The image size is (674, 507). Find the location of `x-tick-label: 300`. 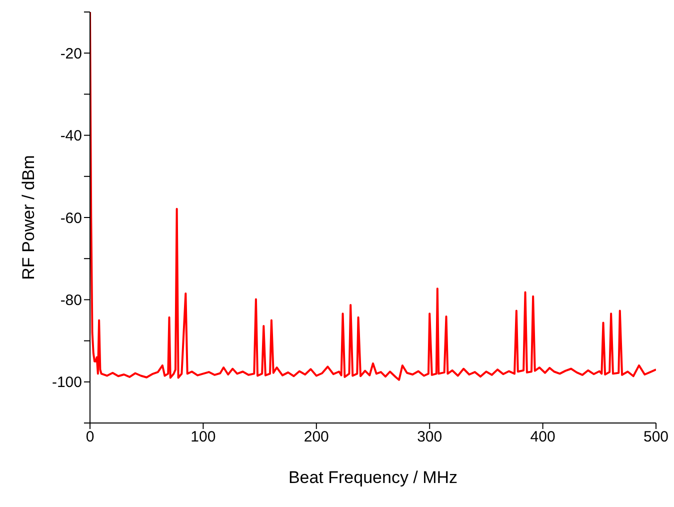

x-tick-label: 300 is located at coordinates (429, 437).